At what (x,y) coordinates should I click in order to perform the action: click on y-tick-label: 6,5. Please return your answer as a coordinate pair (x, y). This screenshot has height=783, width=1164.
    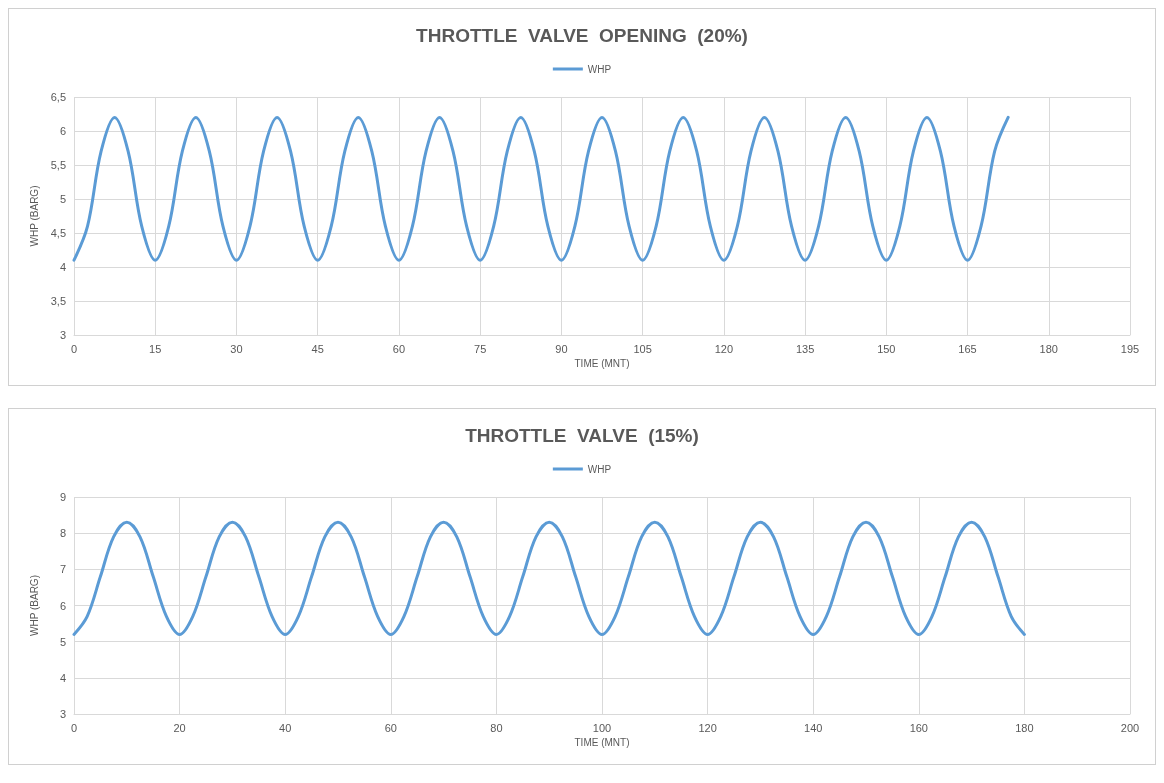
    Looking at the image, I should click on (58, 97).